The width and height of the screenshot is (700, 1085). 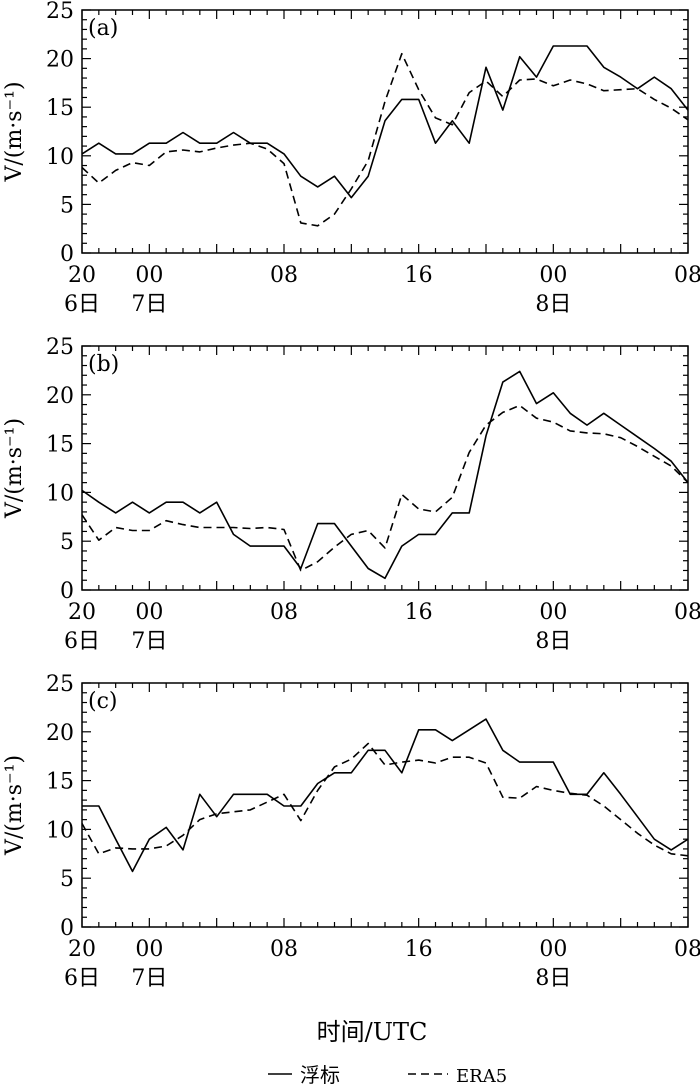 I want to click on panel-label: (a), so click(x=103, y=28).